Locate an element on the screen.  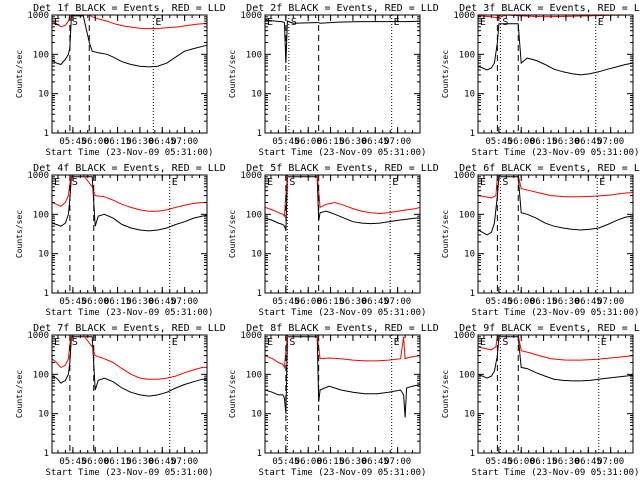
chart-title: Det 7f BLACK = Events, RED = LLD is located at coordinates (129, 328).